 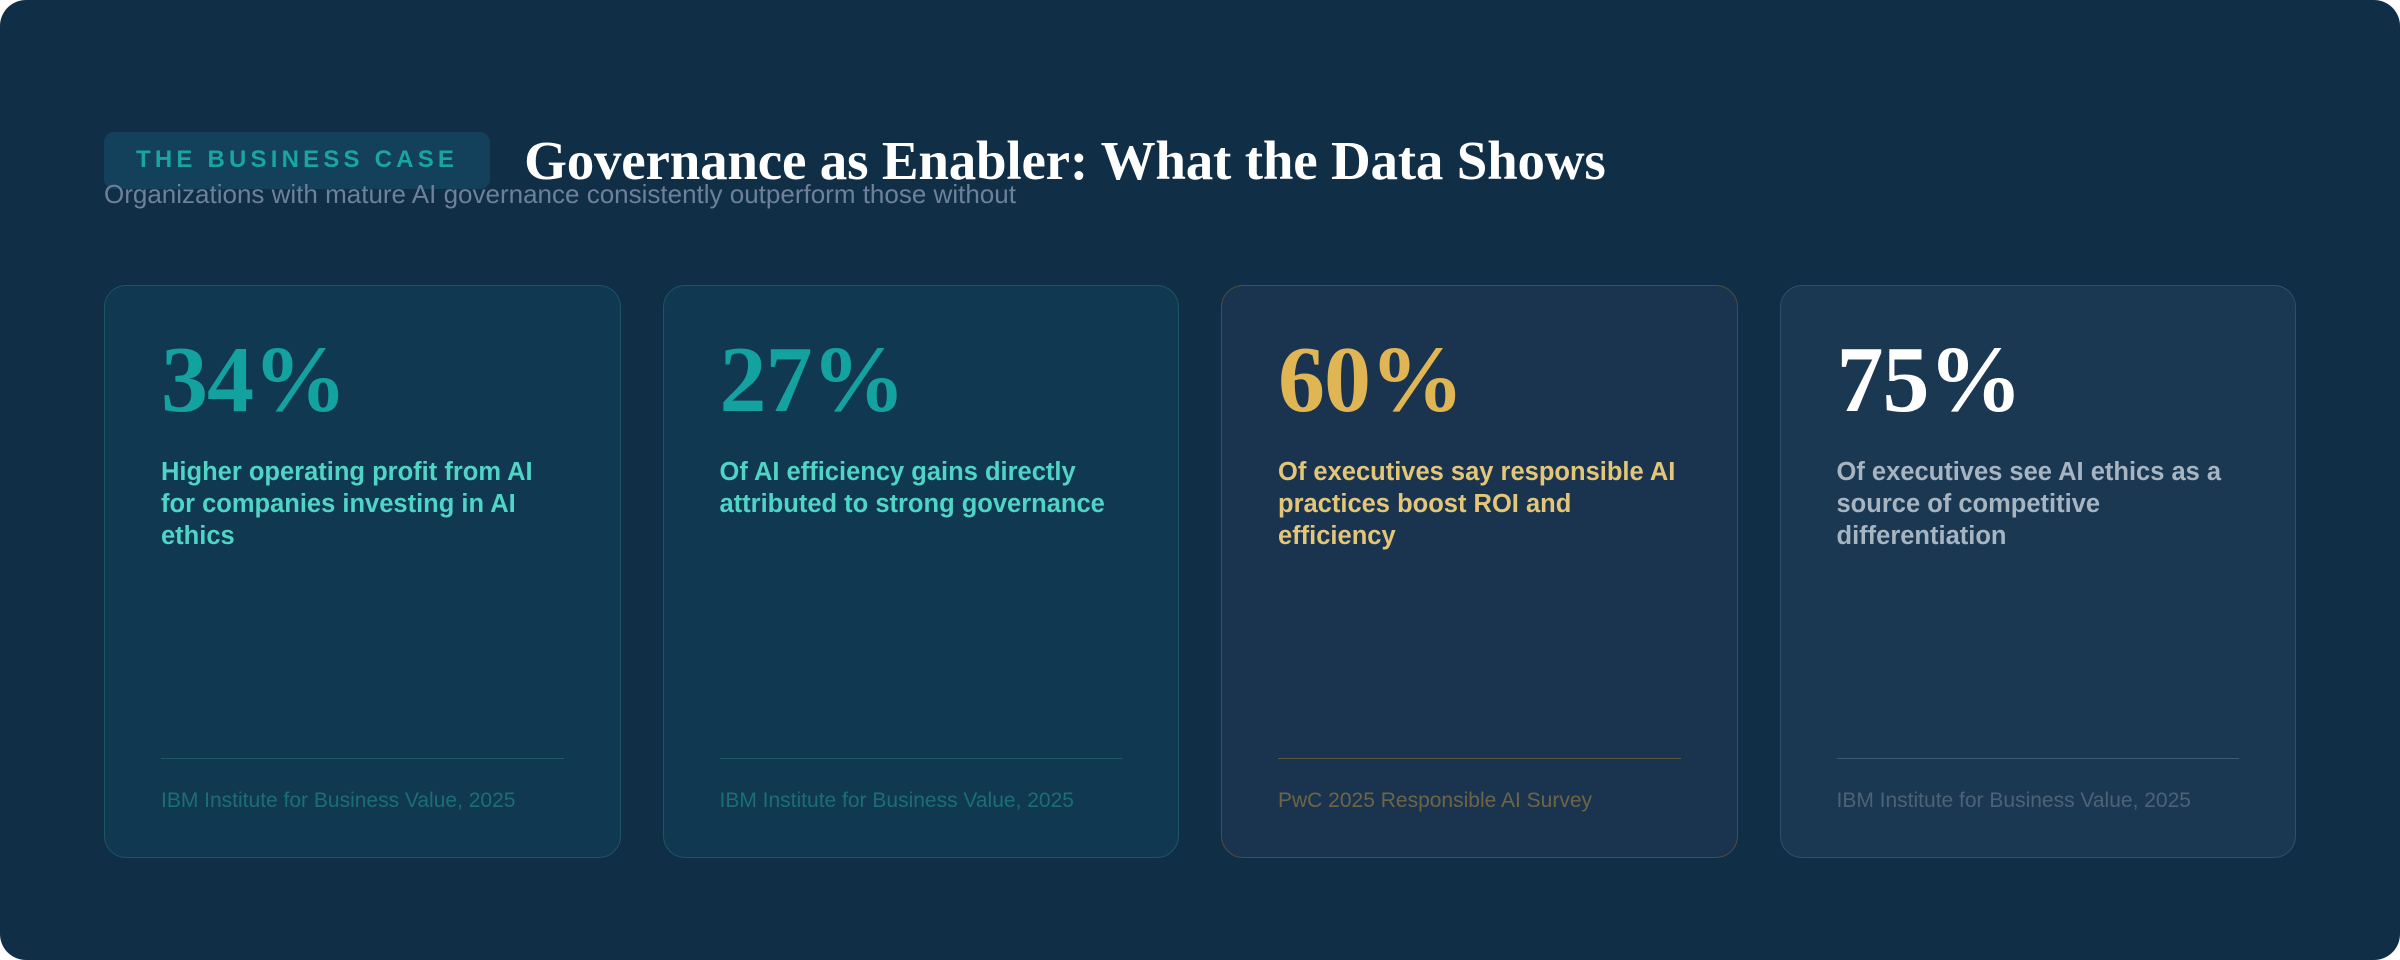 What do you see at coordinates (1929, 380) in the screenshot?
I see `stat-value: 75%` at bounding box center [1929, 380].